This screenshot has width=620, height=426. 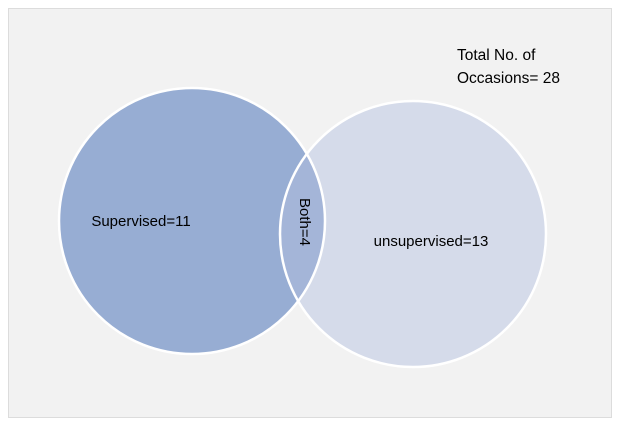 I want to click on total-note-line-2: Occasions= 28, so click(x=508, y=78).